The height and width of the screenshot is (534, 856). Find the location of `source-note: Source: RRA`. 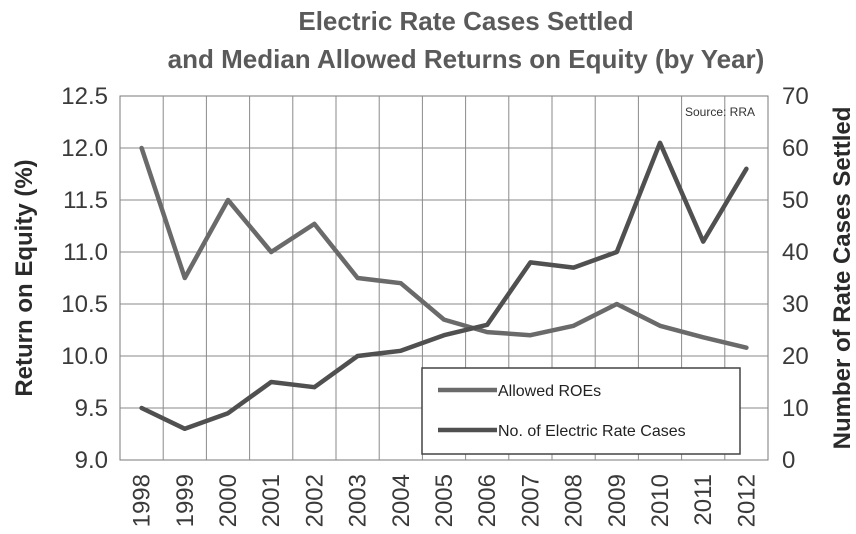

source-note: Source: RRA is located at coordinates (720, 112).